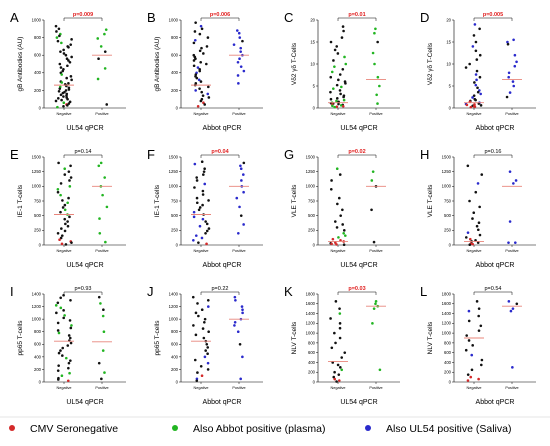 Image resolution: width=550 pixels, height=446 pixels. What do you see at coordinates (150, 291) in the screenshot?
I see `panel-letter: J` at bounding box center [150, 291].